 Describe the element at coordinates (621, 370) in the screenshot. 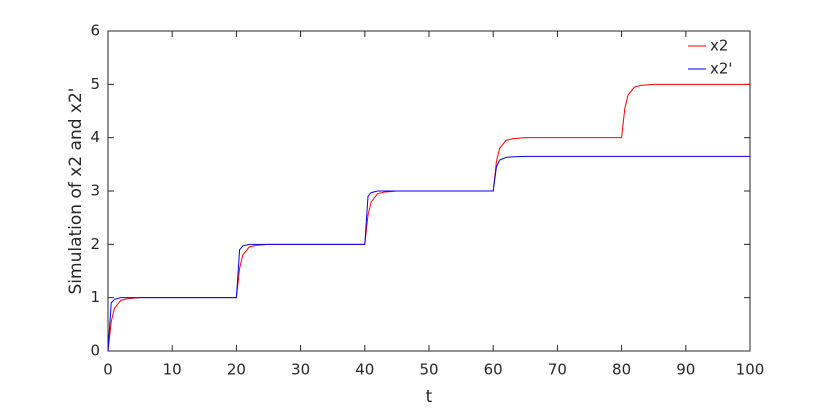

I see `x-tick-label: 80` at that location.